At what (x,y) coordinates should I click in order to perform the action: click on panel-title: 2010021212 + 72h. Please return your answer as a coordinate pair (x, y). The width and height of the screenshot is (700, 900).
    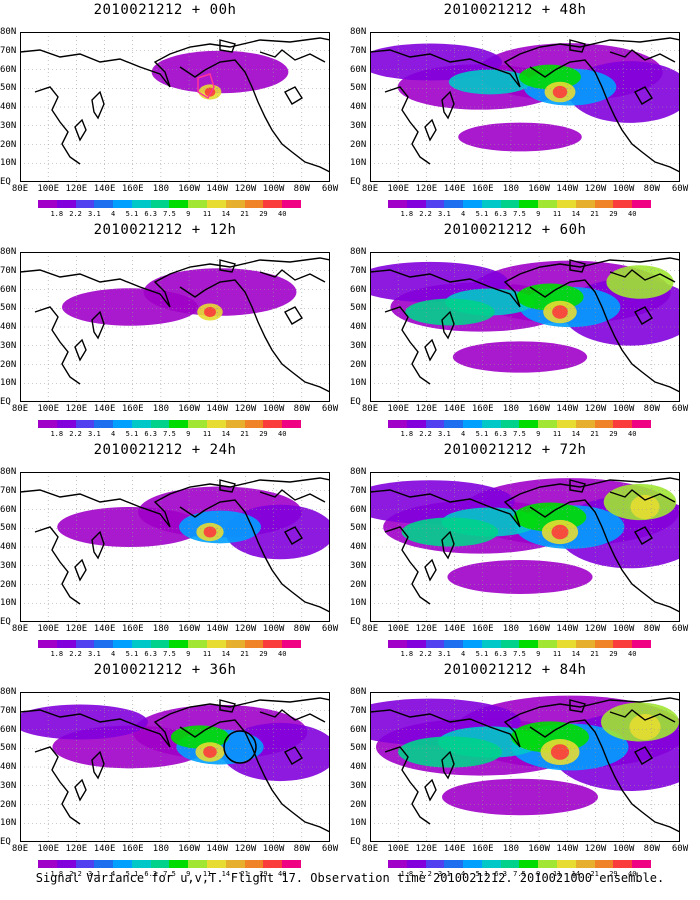
    Looking at the image, I should click on (515, 450).